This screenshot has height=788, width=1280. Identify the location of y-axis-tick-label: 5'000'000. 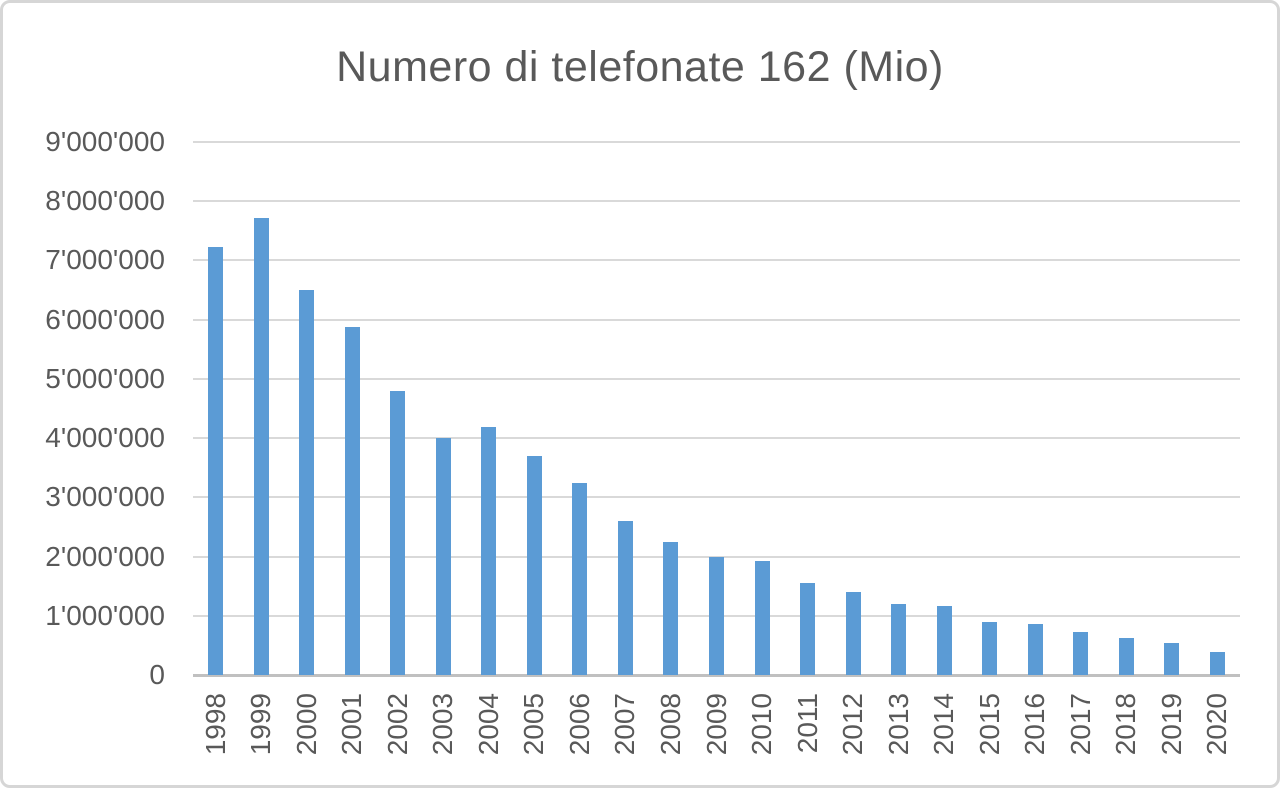
(105, 378).